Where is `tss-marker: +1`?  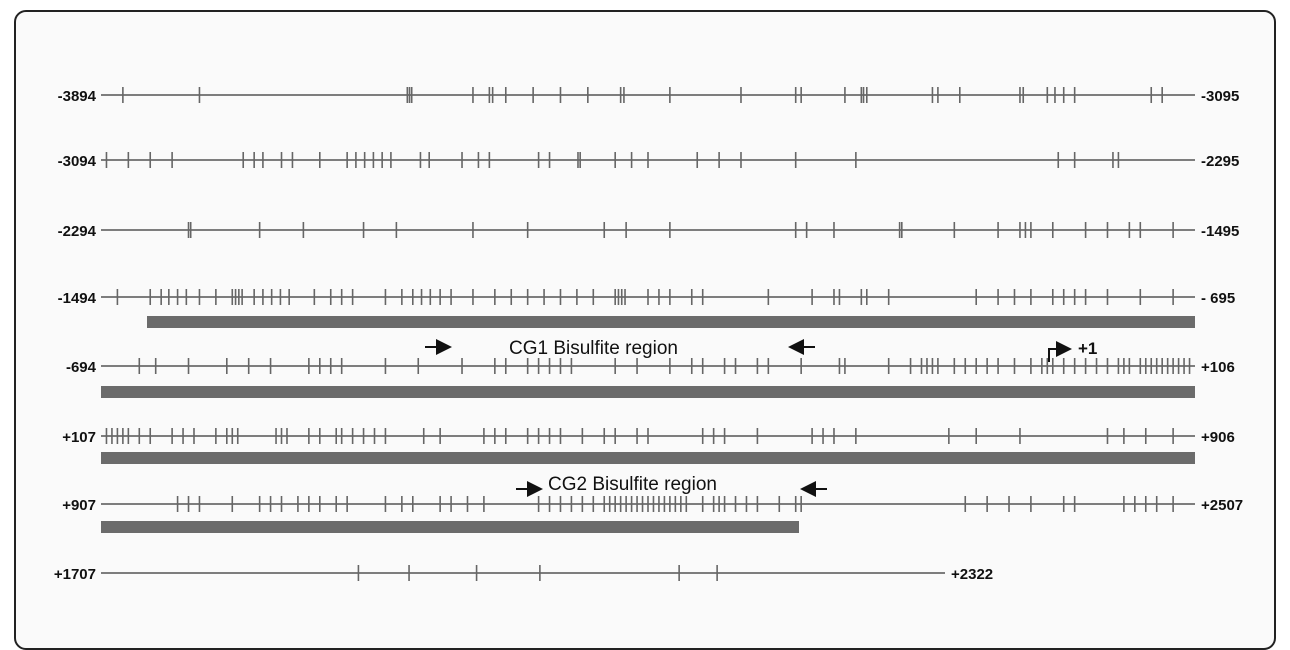
tss-marker: +1 is located at coordinates (1072, 350).